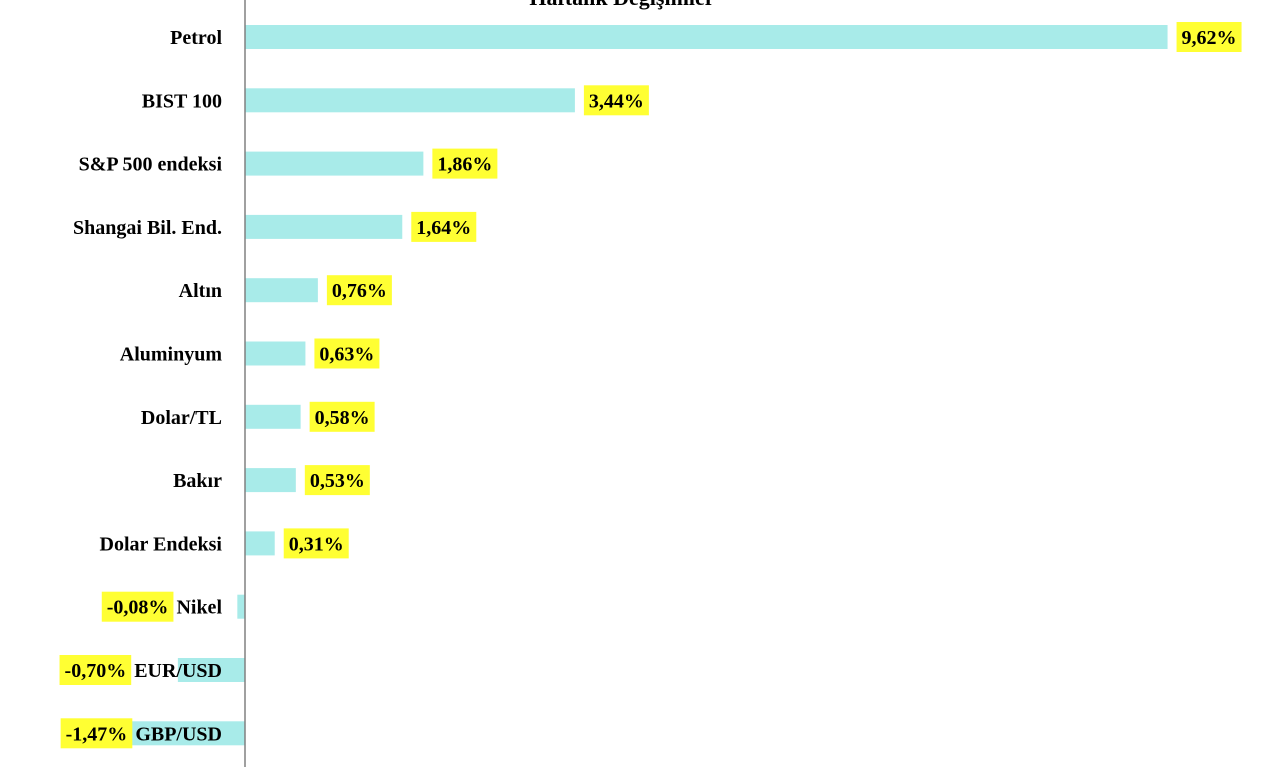 The image size is (1266, 767). I want to click on value-label-dolar-tl: 0,58%, so click(342, 418).